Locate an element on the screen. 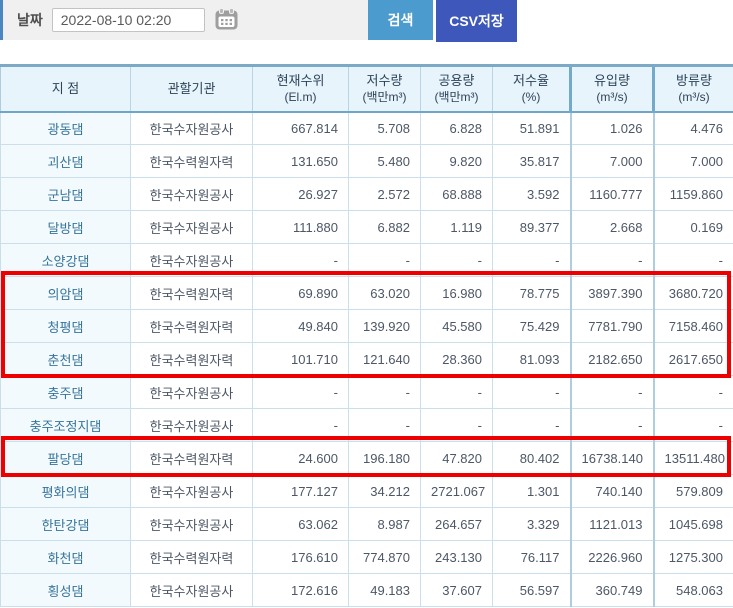 This screenshot has height=608, width=733. value-cell: 35.817 is located at coordinates (531, 161).